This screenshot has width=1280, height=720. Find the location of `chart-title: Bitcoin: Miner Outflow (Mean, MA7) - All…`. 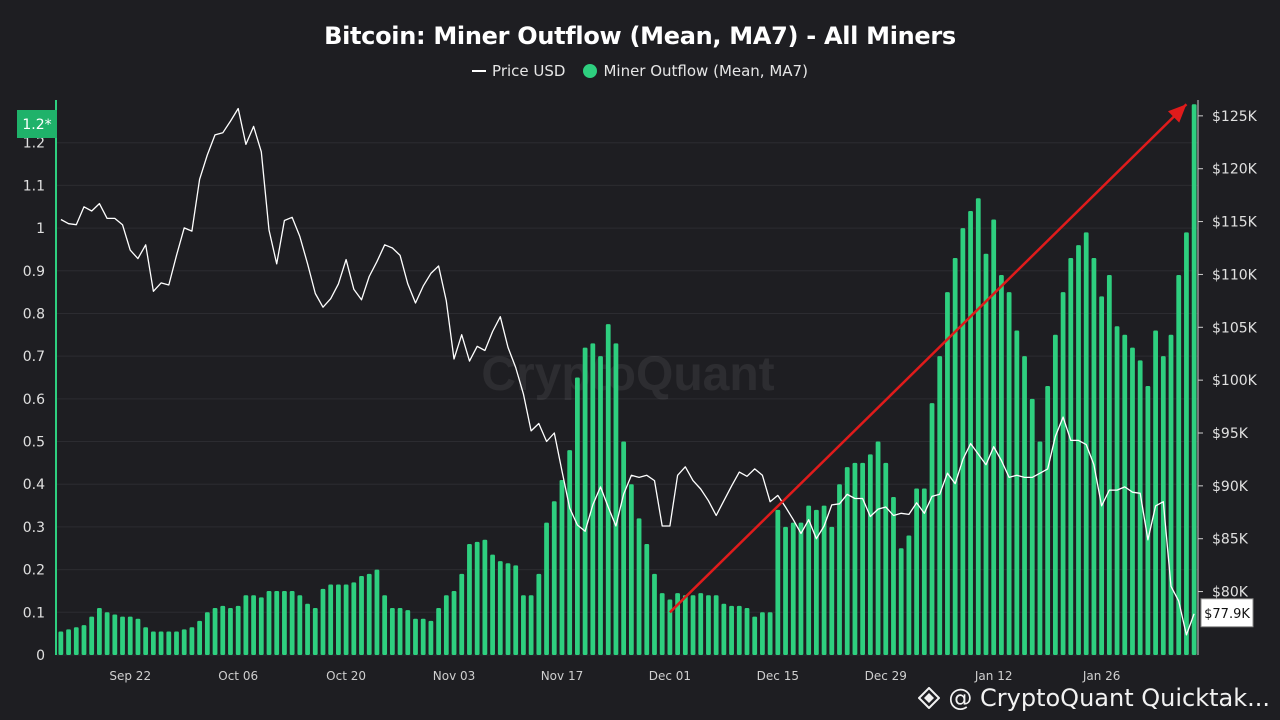

chart-title: Bitcoin: Miner Outflow (Mean, MA7) - All… is located at coordinates (640, 36).